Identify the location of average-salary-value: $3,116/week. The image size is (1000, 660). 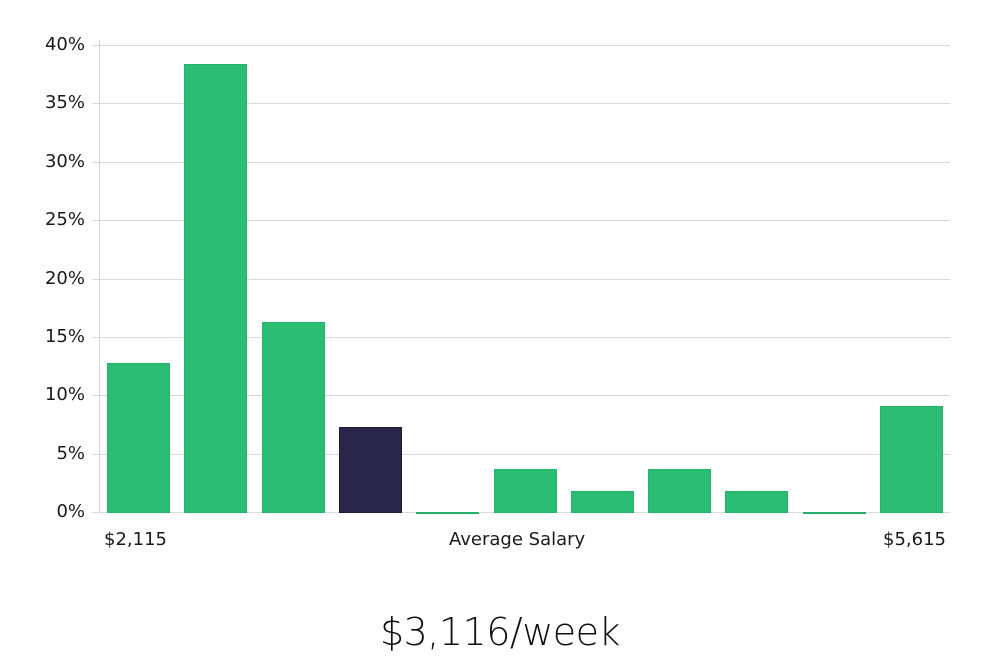
(500, 632).